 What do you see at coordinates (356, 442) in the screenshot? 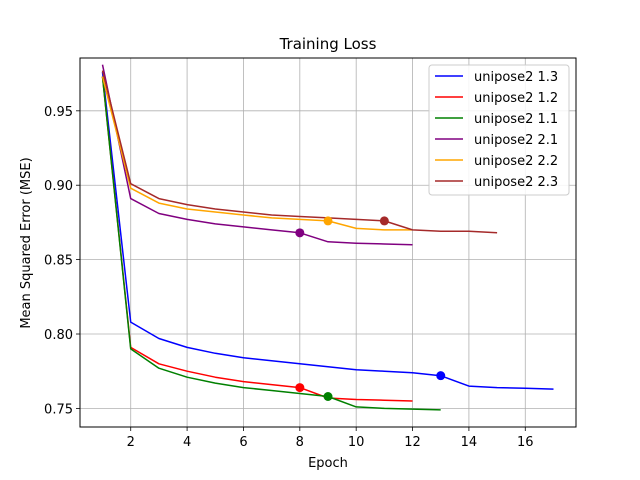
I see `x-tick-label: 10` at bounding box center [356, 442].